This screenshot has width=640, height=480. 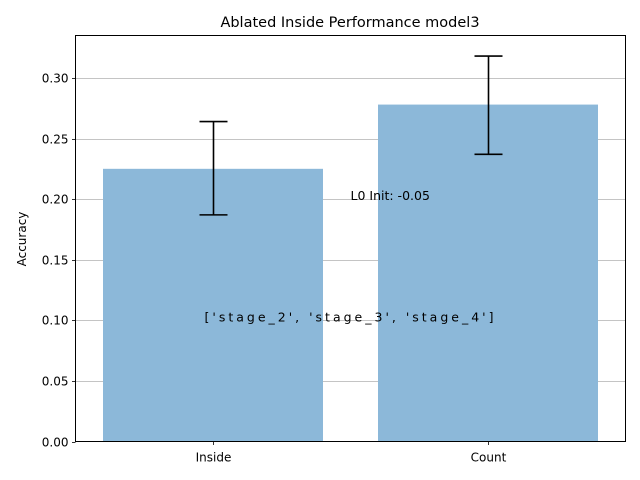 I want to click on x-axis-ticks: Inside Count, so click(x=351, y=453).